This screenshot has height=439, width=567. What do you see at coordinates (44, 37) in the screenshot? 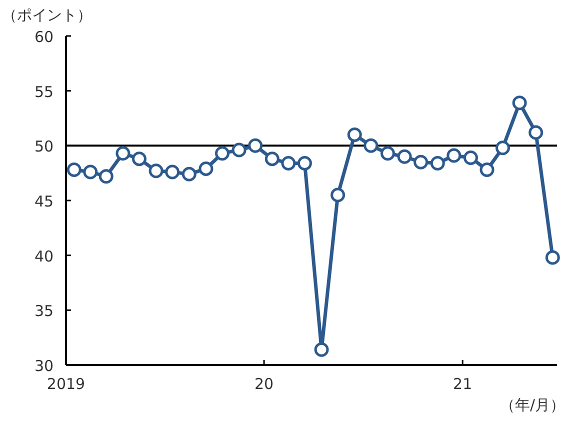
I see `y-tick-label: 60` at bounding box center [44, 37].